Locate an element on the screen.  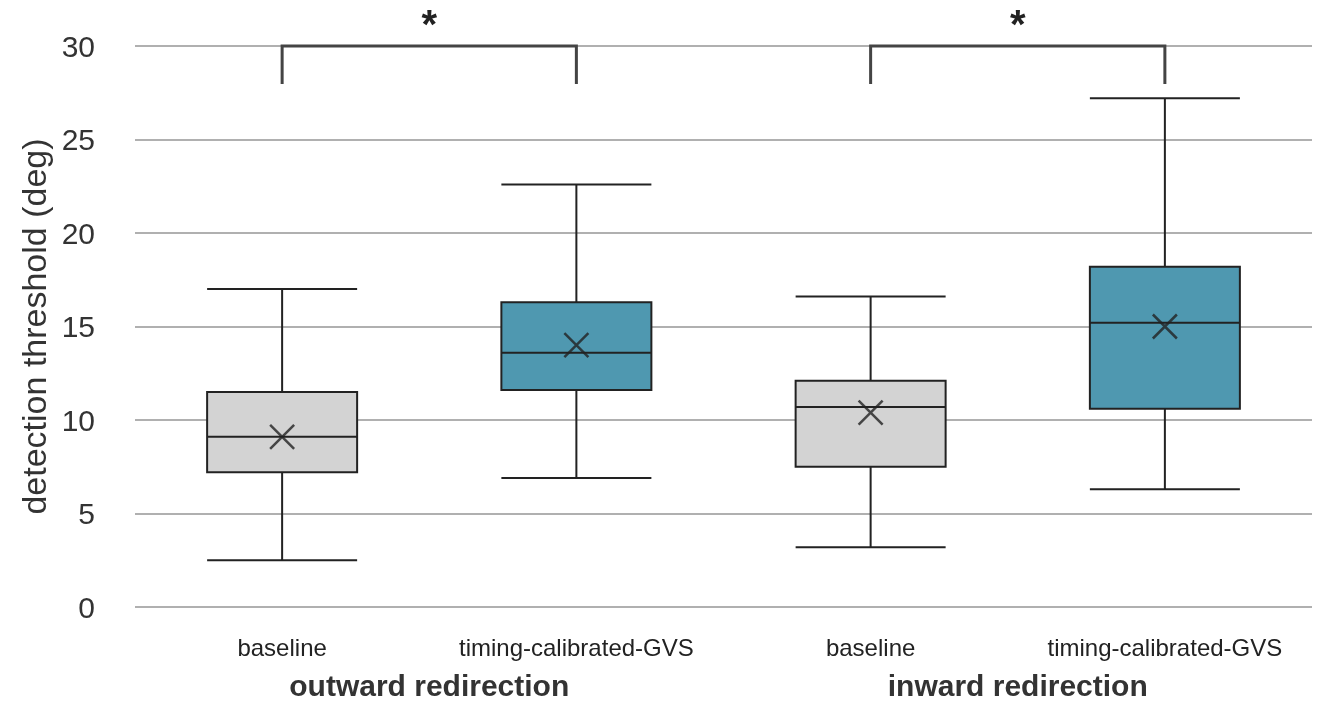
text: inward redirection is located at coordinates (1017, 685).